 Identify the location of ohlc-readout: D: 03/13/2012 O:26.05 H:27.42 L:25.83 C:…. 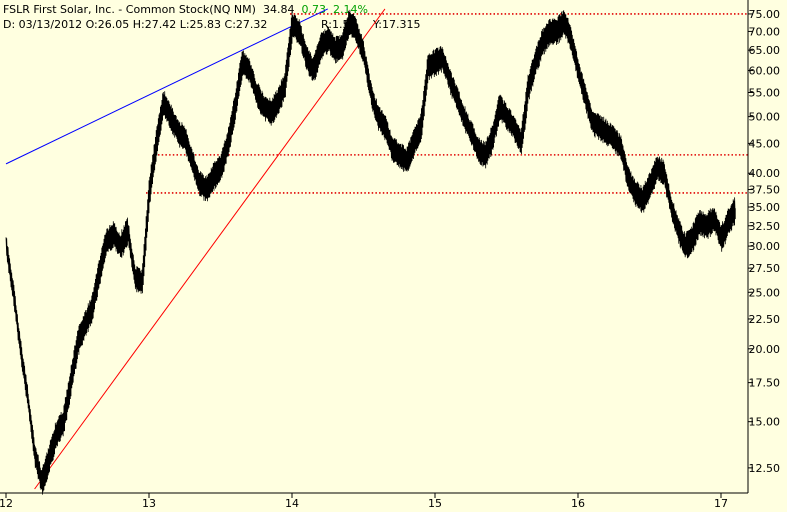
(135, 24).